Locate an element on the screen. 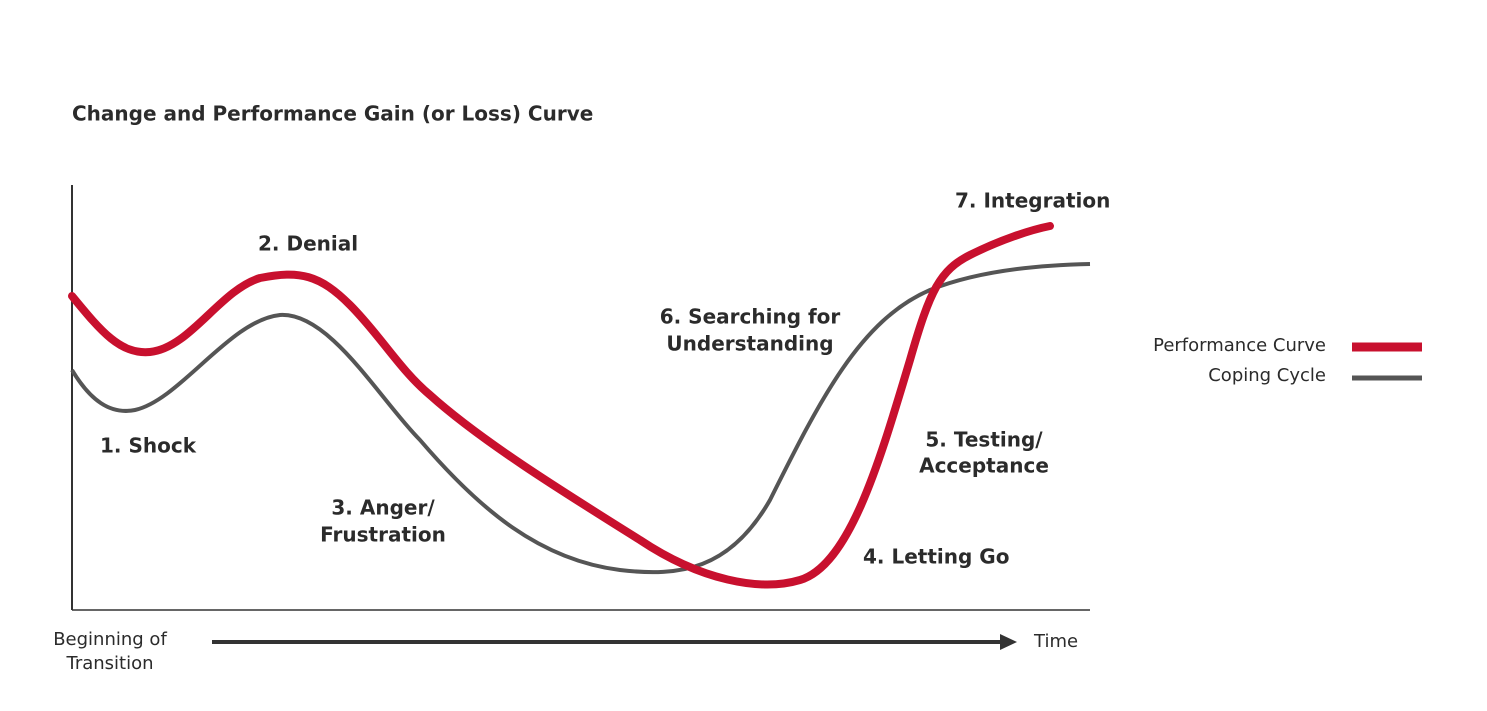 This screenshot has width=1487, height=711. legend-label: Performance Curve is located at coordinates (1239, 345).